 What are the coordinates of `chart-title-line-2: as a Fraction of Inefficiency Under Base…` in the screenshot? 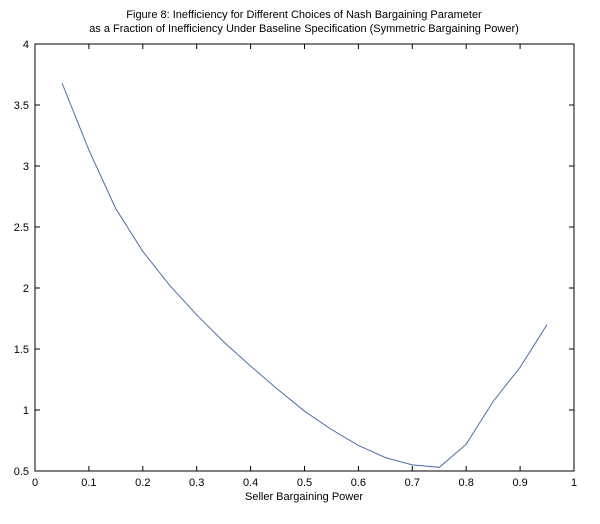 It's located at (304, 29).